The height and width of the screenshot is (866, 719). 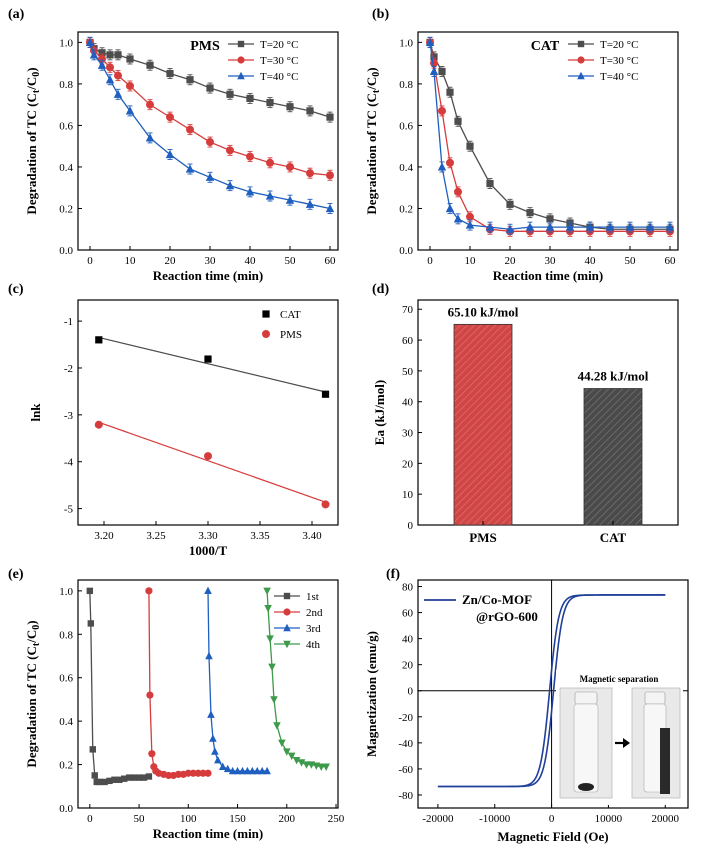 What do you see at coordinates (551, 691) in the screenshot?
I see `hysteresis-branch` at bounding box center [551, 691].